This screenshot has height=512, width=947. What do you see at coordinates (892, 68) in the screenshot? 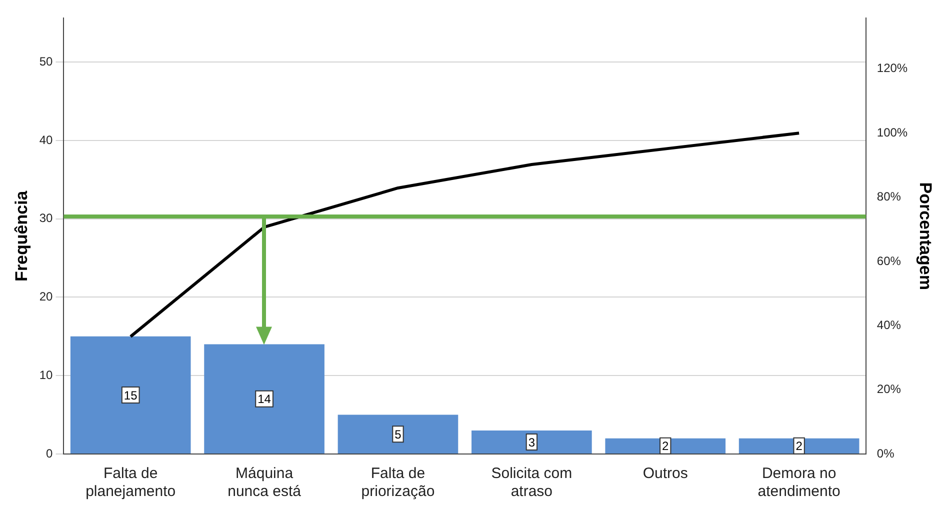
I see `y2-tick-label: 120%` at bounding box center [892, 68].